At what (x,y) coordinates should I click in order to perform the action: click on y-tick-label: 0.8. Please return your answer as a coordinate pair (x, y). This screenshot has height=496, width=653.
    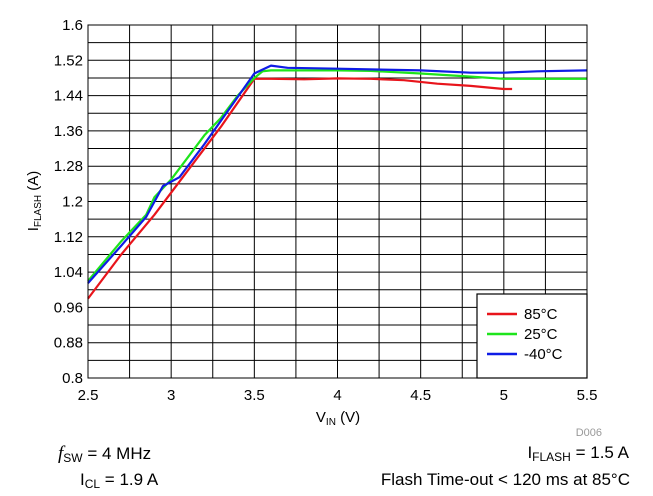
    Looking at the image, I should click on (72, 378).